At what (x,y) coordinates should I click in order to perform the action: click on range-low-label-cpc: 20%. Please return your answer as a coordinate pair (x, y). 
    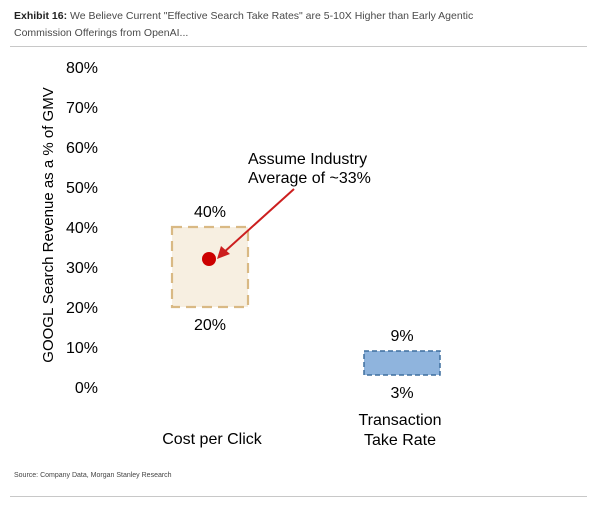
    Looking at the image, I should click on (210, 325).